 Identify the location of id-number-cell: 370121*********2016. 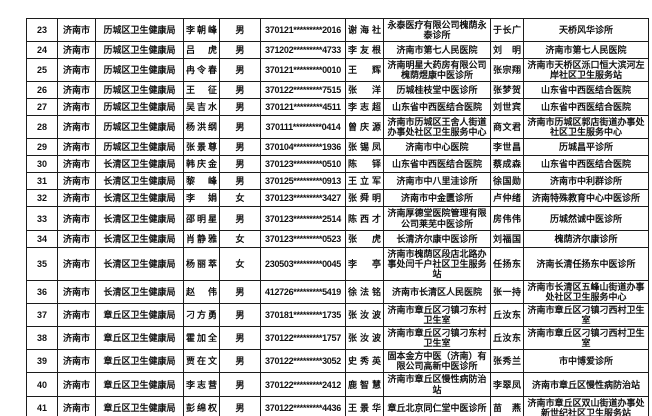
(303, 30).